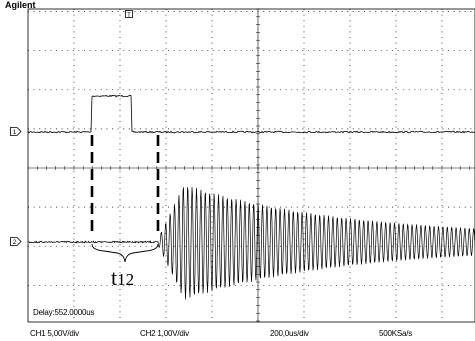 The image size is (475, 341). Describe the element at coordinates (20, 5) in the screenshot. I see `brand-logo: Agilent` at that location.